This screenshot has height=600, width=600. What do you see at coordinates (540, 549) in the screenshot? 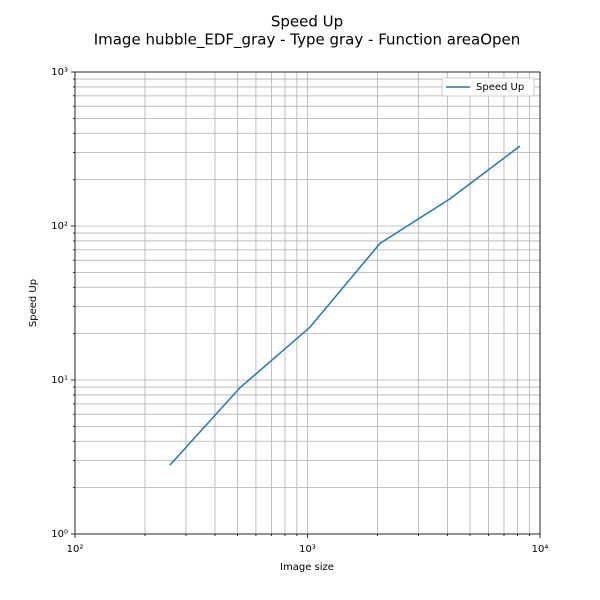
I see `x-tick-label: 10⁴` at bounding box center [540, 549].